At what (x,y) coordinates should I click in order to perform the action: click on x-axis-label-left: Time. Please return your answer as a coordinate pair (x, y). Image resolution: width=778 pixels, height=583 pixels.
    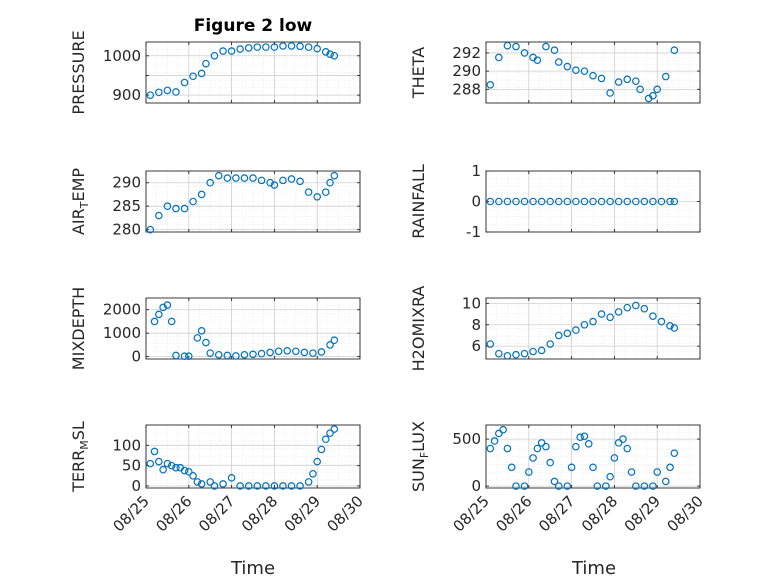
    Looking at the image, I should click on (252, 568).